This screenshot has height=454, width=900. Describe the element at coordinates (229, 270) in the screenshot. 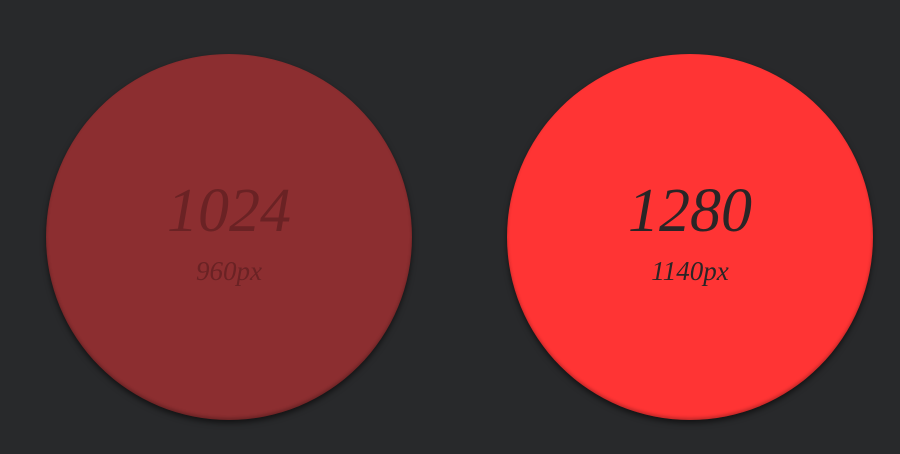

I see `option-sub: 960px` at that location.